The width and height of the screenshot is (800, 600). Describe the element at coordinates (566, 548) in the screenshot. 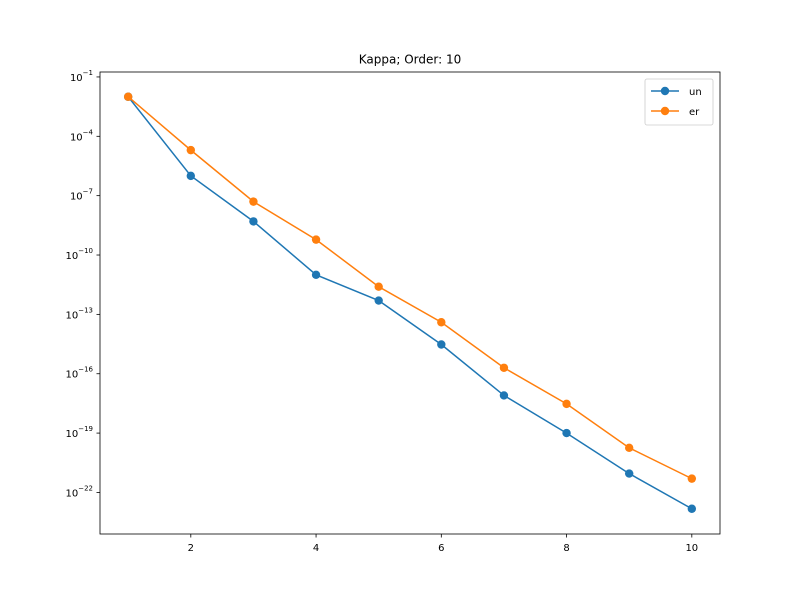

I see `x-tick-label: 8` at that location.